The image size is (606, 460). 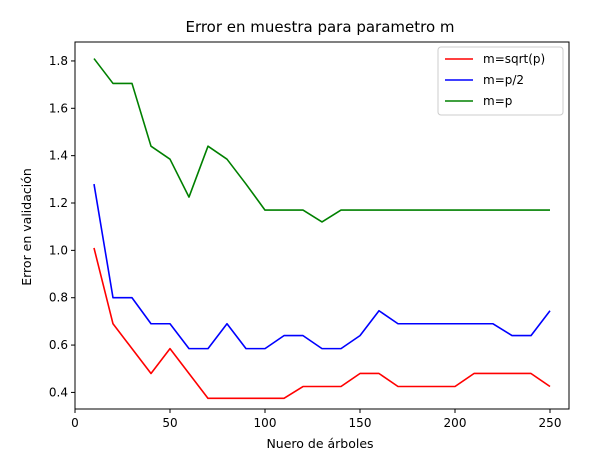 What do you see at coordinates (514, 59) in the screenshot?
I see `legend-label-1: m=sqrt(p)` at bounding box center [514, 59].